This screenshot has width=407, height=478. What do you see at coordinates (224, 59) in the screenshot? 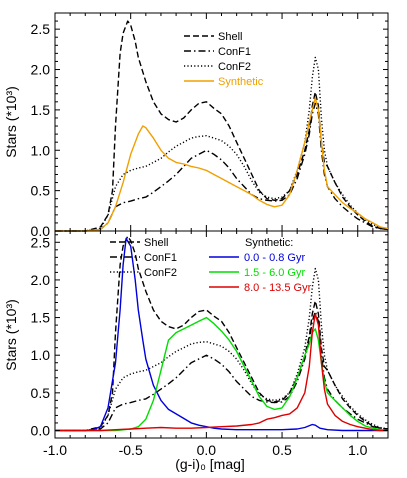
I see `top-panel-legend: Shell ConF1 ConF2 Synthetic` at bounding box center [224, 59].